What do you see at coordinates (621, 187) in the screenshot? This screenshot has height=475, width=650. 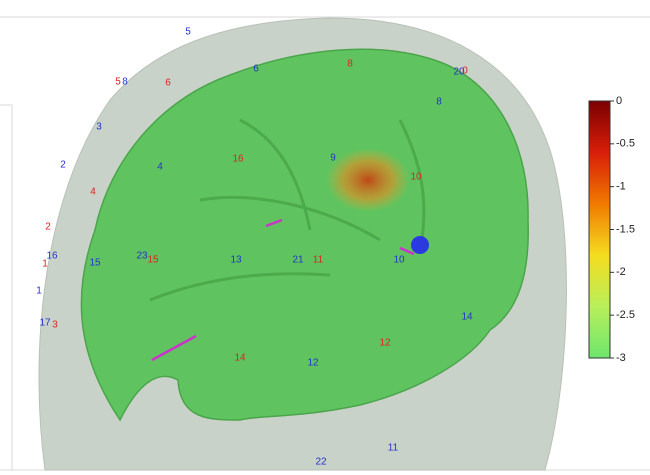 I see `colorbar-tick-label: -1` at bounding box center [621, 187].